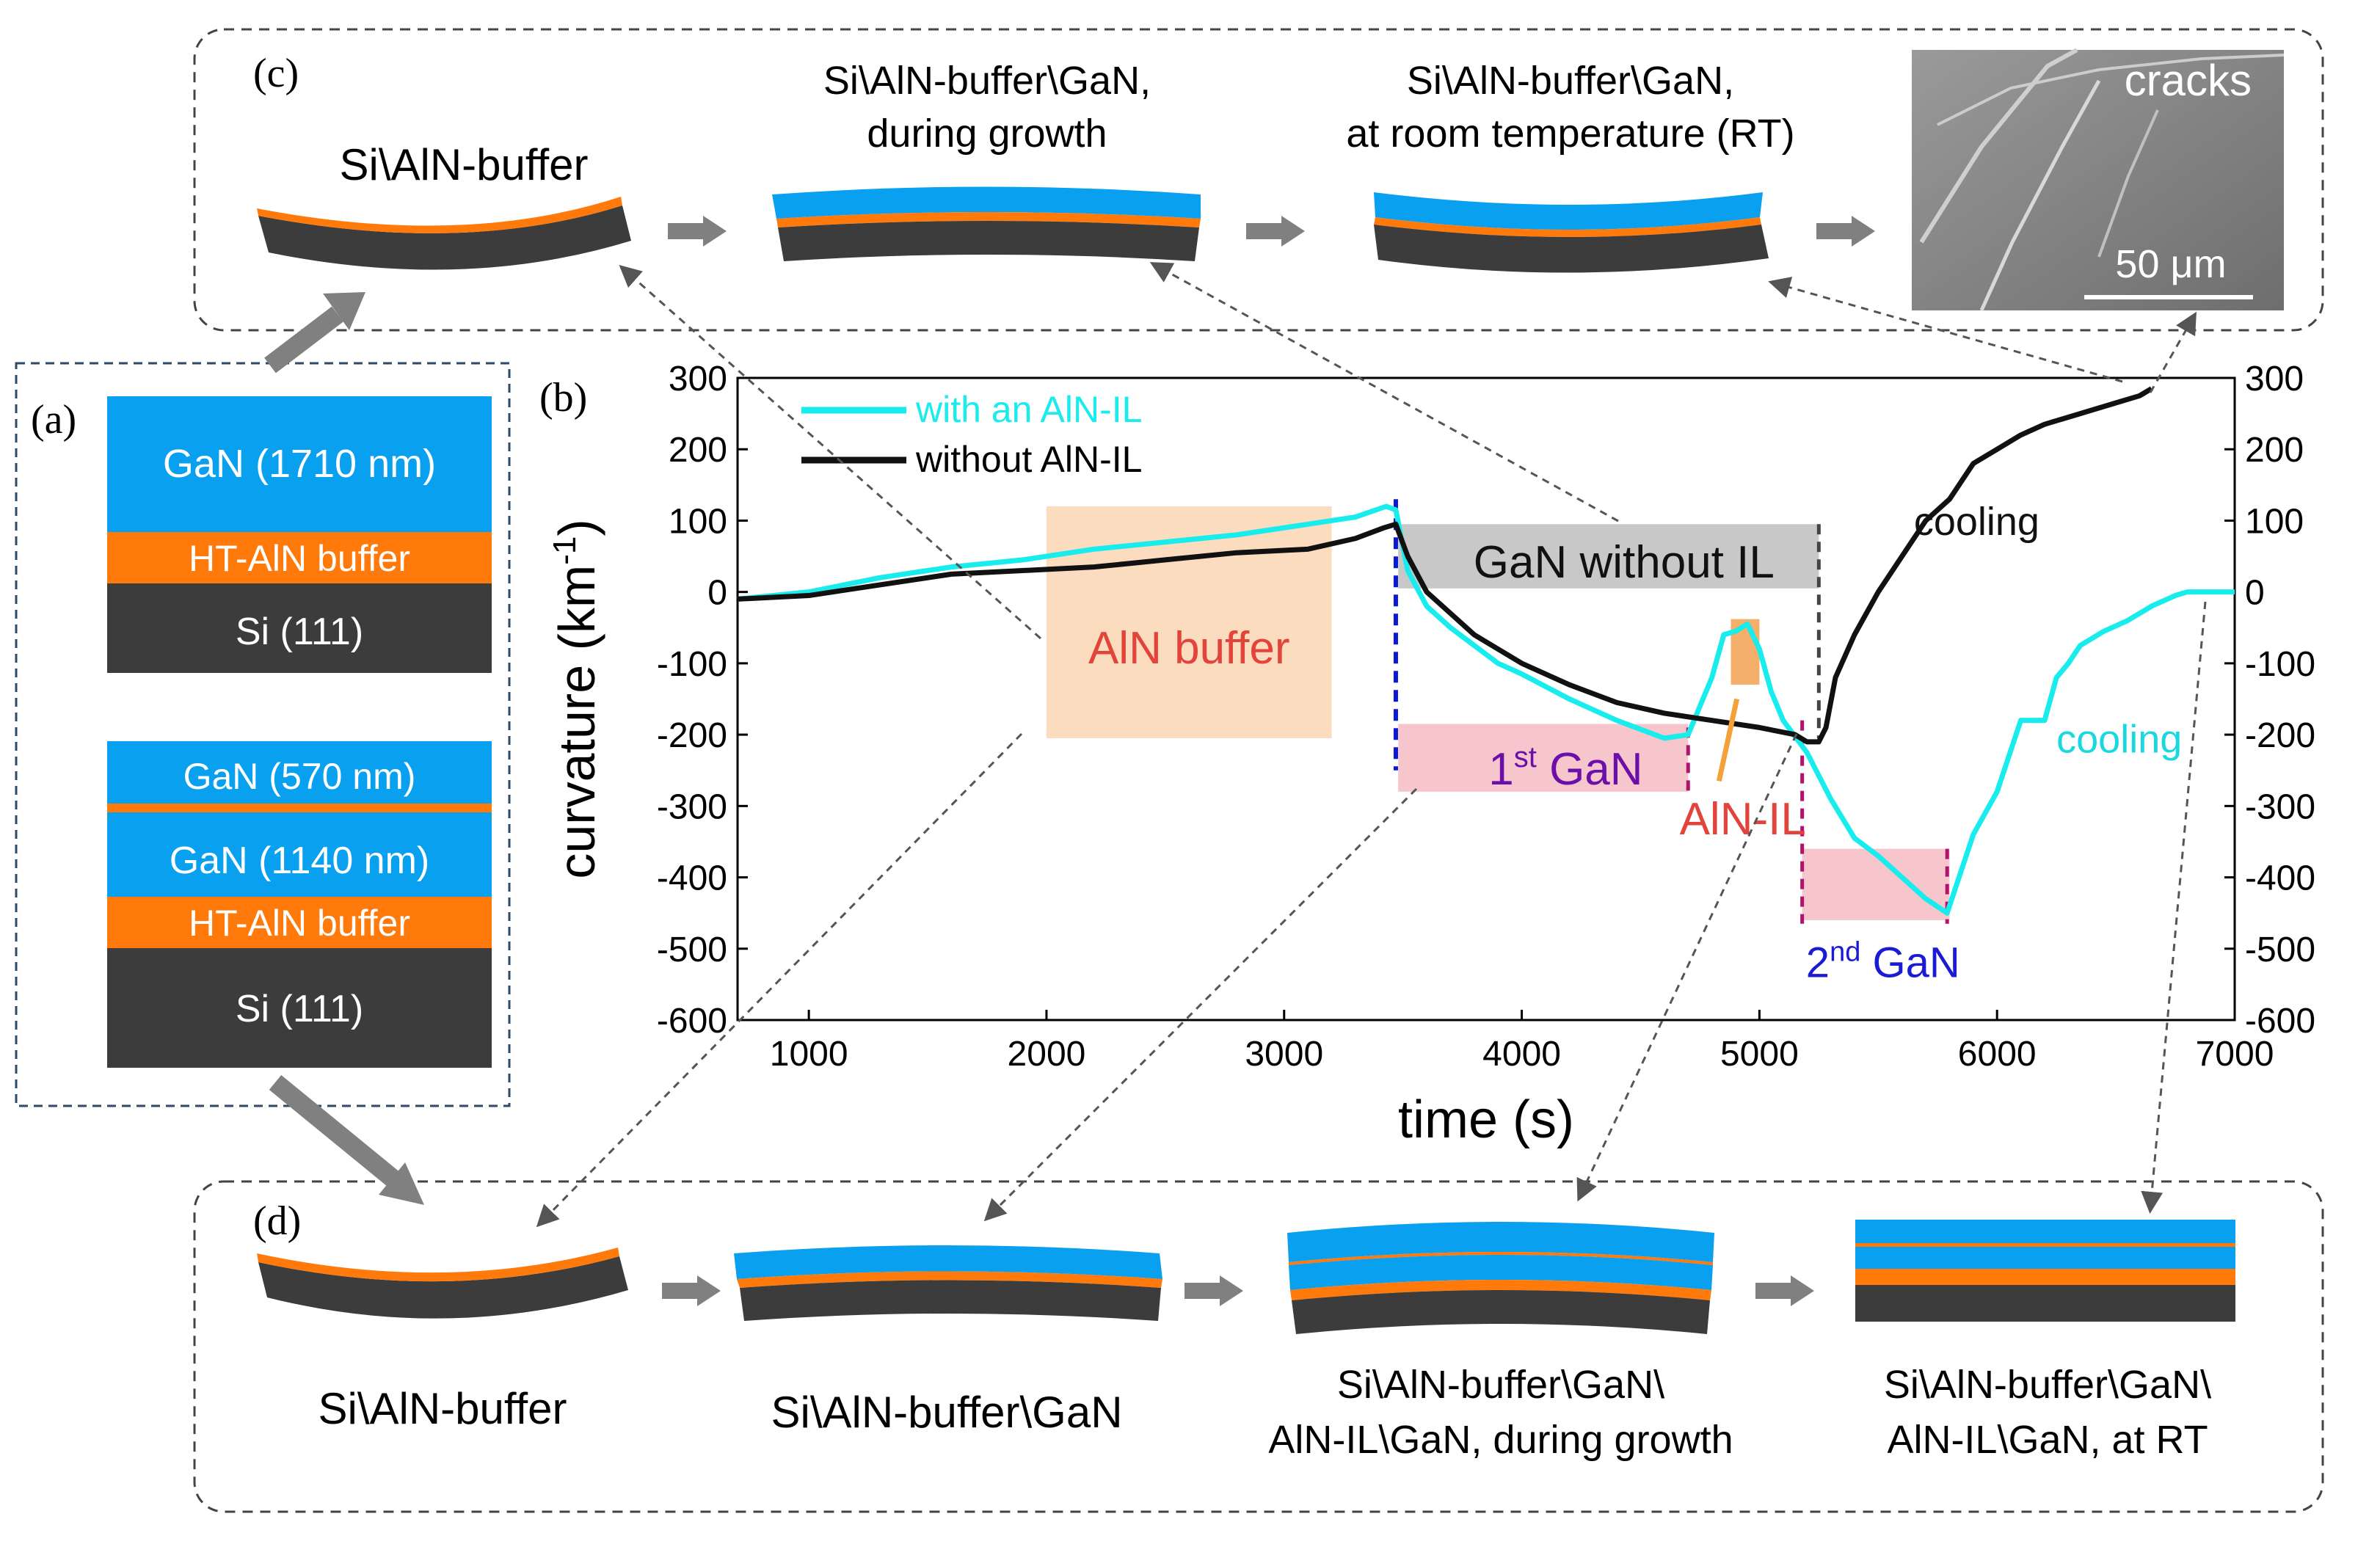  I want to click on connector-d4, so click(2174, 907).